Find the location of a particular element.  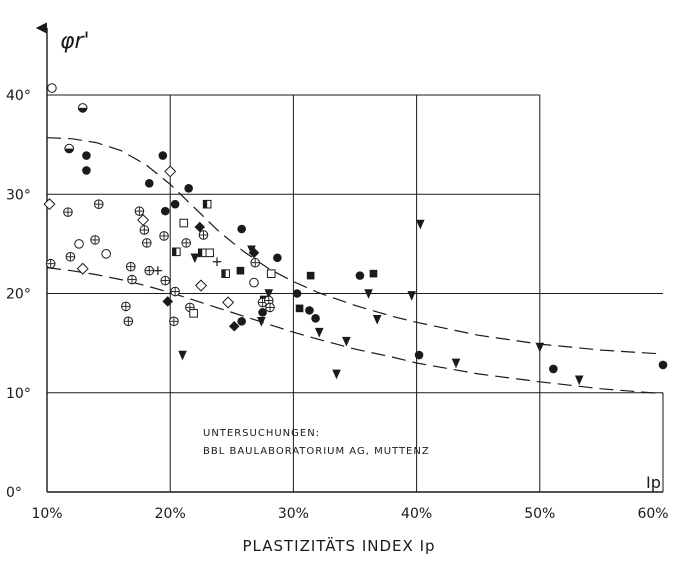

x-tick-label: 40% is located at coordinates (416, 514).